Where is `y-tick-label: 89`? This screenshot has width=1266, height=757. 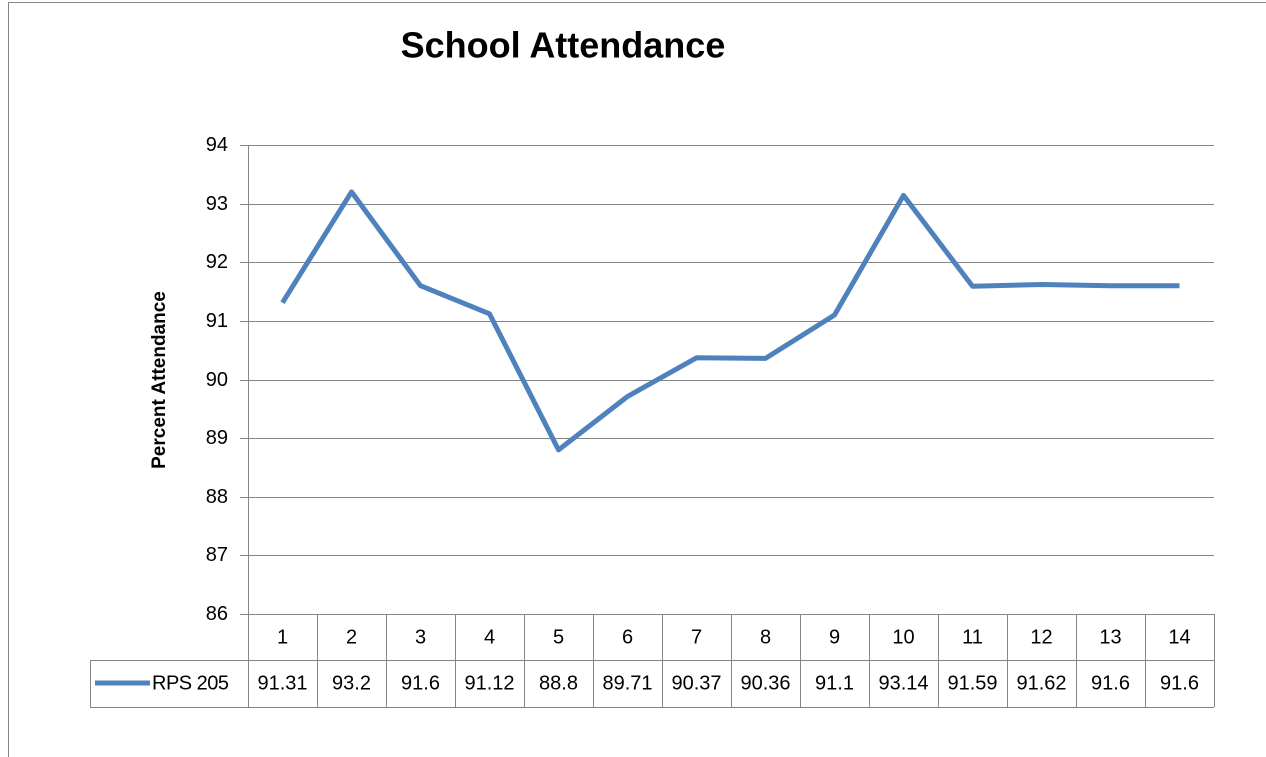 y-tick-label: 89 is located at coordinates (217, 438).